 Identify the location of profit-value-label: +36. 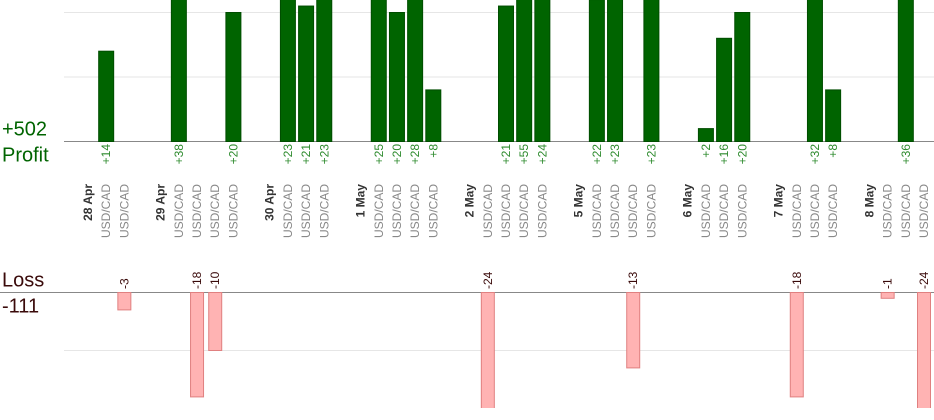
(906, 154).